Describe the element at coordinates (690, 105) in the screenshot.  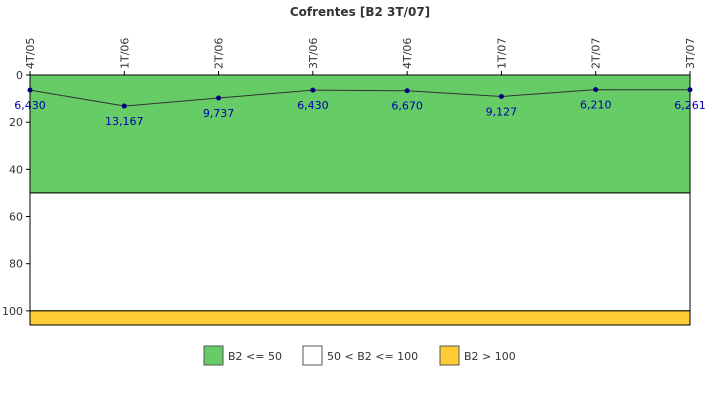
I see `data-label: 6,261` at that location.